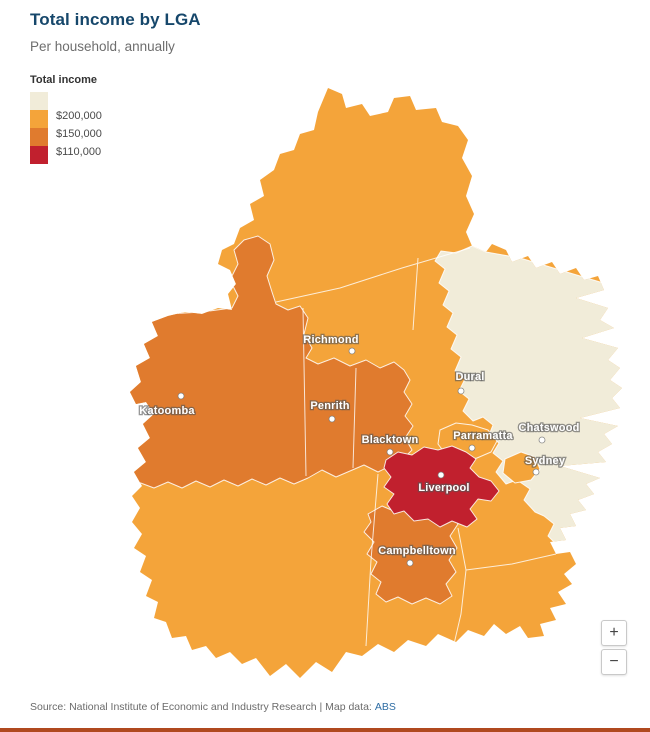 This screenshot has height=732, width=650. What do you see at coordinates (167, 411) in the screenshot?
I see `map-label-katoomba: Katoomba` at bounding box center [167, 411].